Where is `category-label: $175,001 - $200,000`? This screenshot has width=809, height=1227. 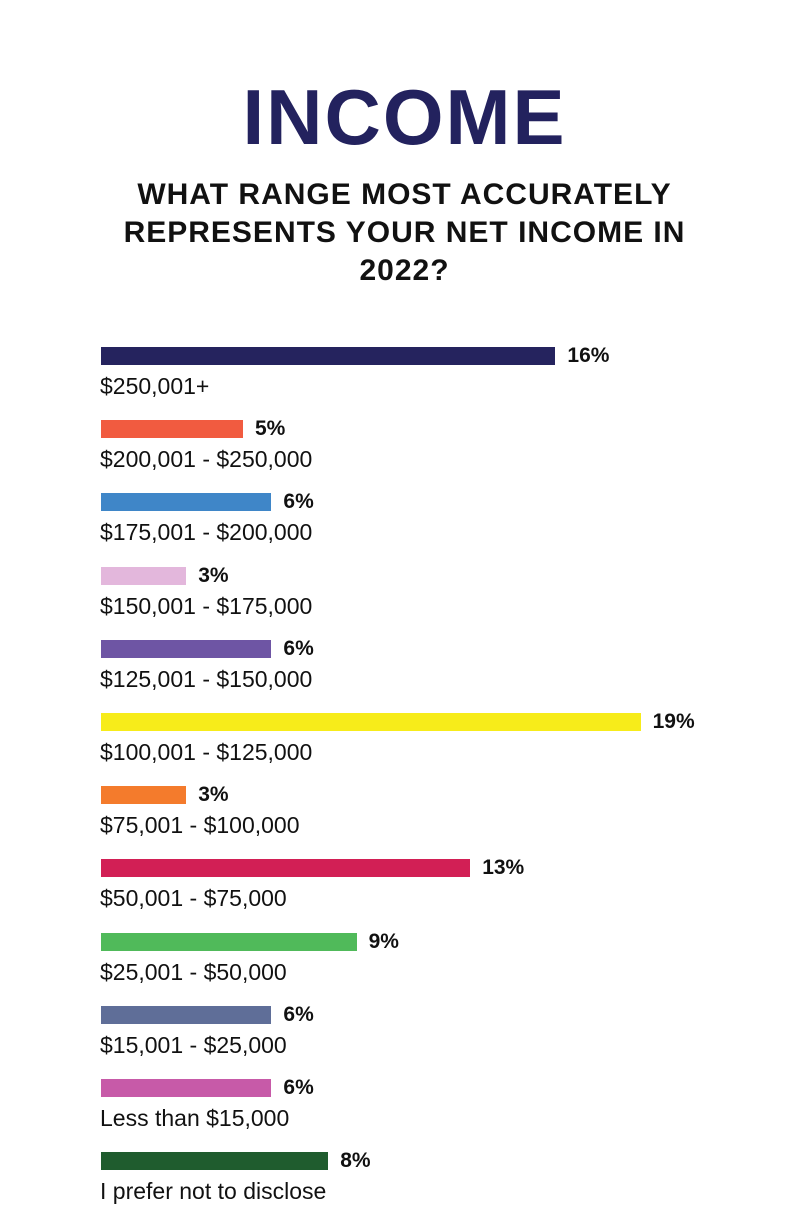 category-label: $175,001 - $200,000 is located at coordinates (206, 532).